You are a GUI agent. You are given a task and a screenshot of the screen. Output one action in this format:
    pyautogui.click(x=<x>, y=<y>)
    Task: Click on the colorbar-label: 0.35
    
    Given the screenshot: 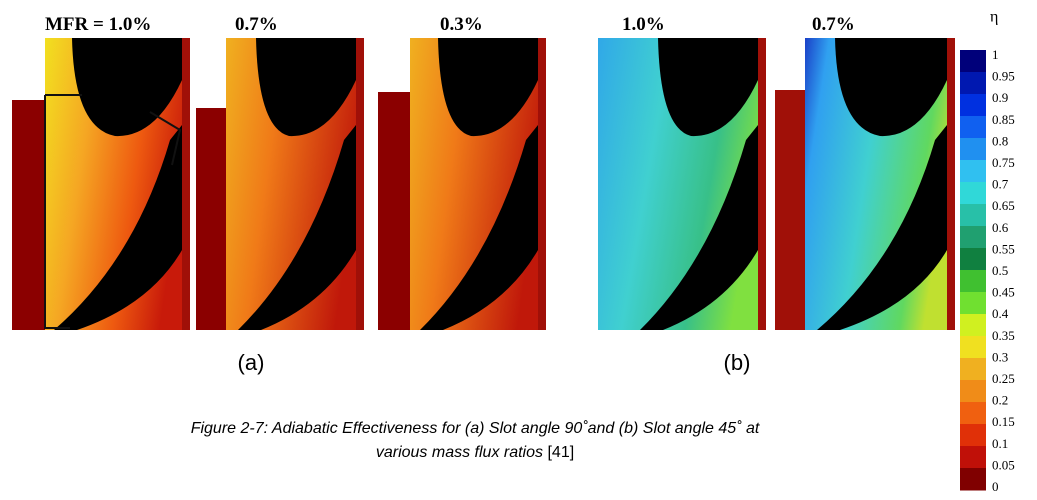 What is the action you would take?
    pyautogui.click(x=1003, y=335)
    